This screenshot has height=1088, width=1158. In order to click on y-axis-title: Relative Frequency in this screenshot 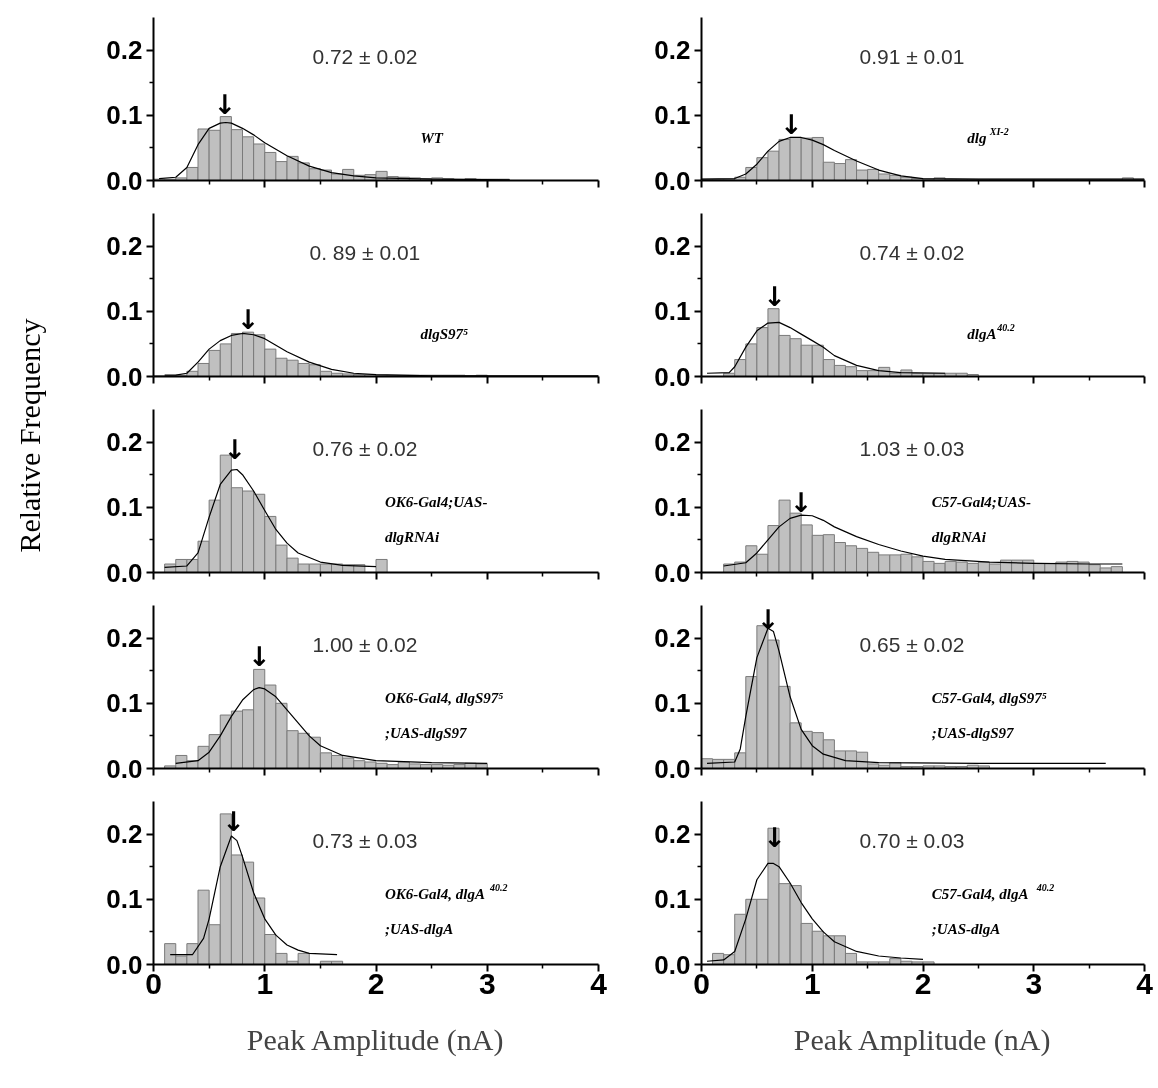, I will do `click(29, 435)`.